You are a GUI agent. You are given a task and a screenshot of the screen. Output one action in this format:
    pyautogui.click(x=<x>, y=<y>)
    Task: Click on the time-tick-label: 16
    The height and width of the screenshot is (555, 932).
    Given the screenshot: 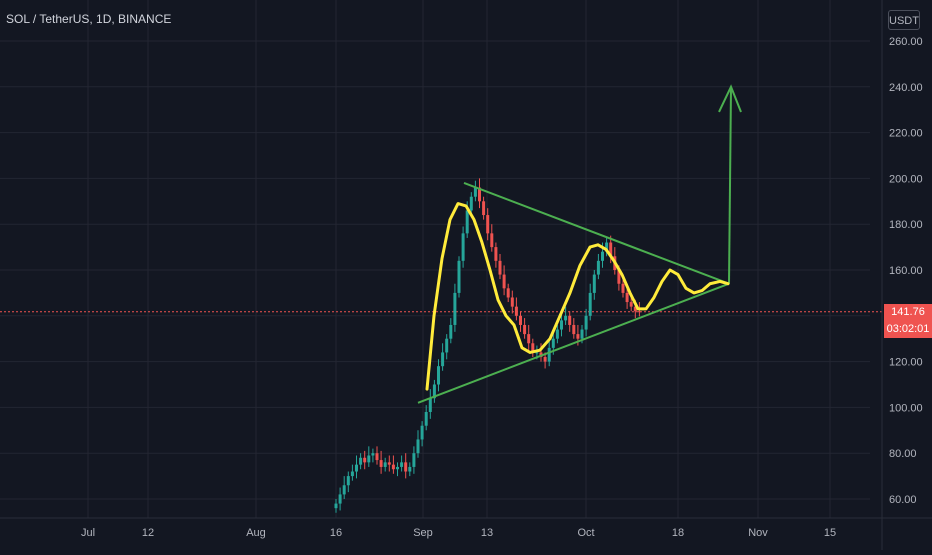 What is the action you would take?
    pyautogui.click(x=336, y=533)
    